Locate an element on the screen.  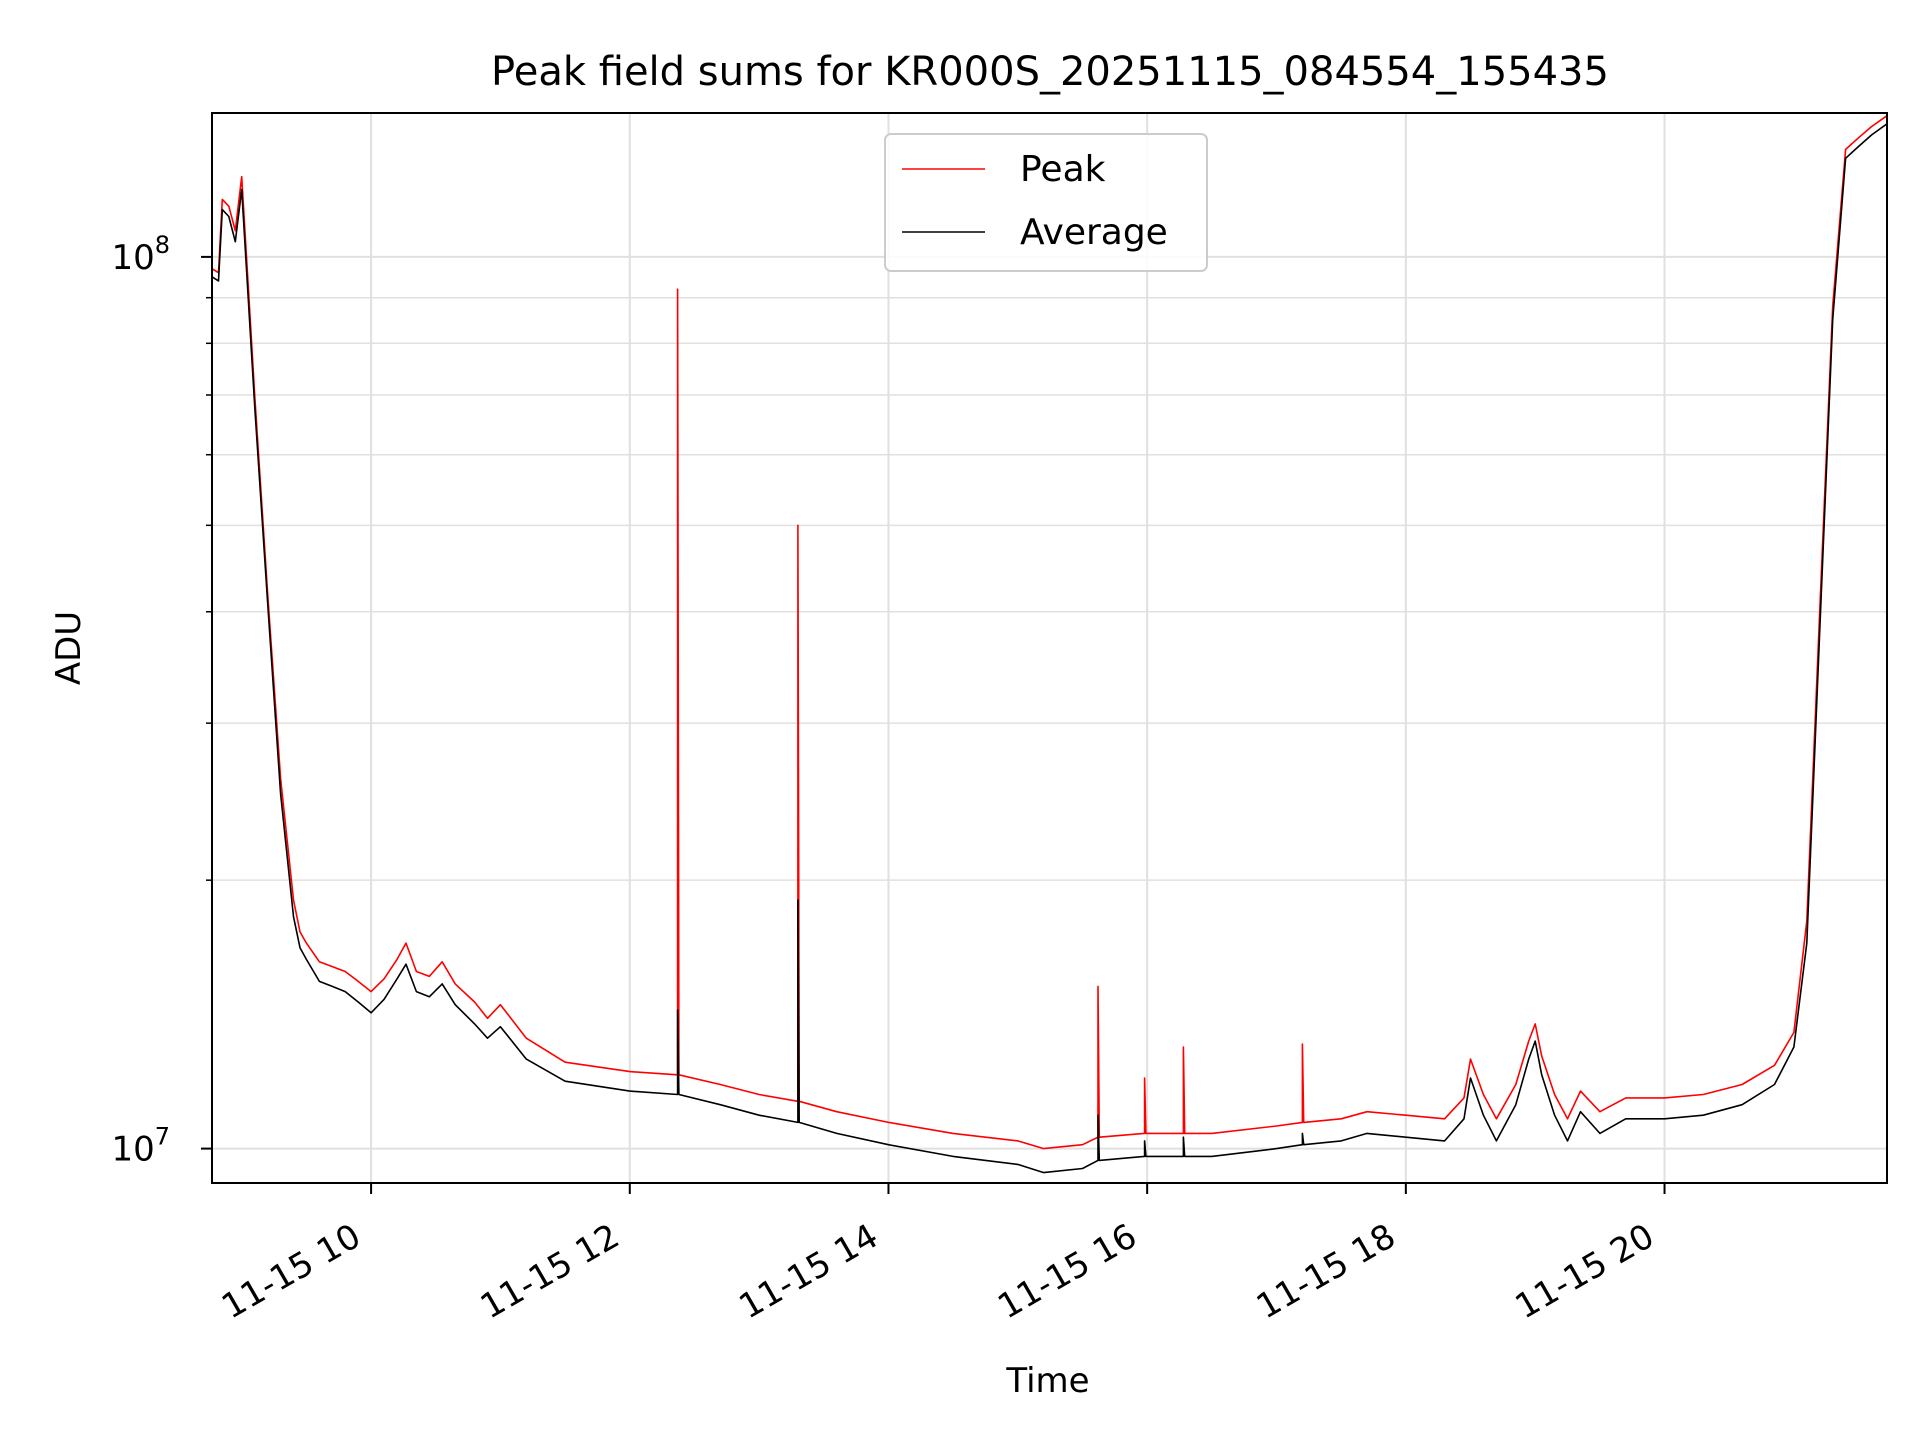
legend-label-average: Average is located at coordinates (1094, 232).